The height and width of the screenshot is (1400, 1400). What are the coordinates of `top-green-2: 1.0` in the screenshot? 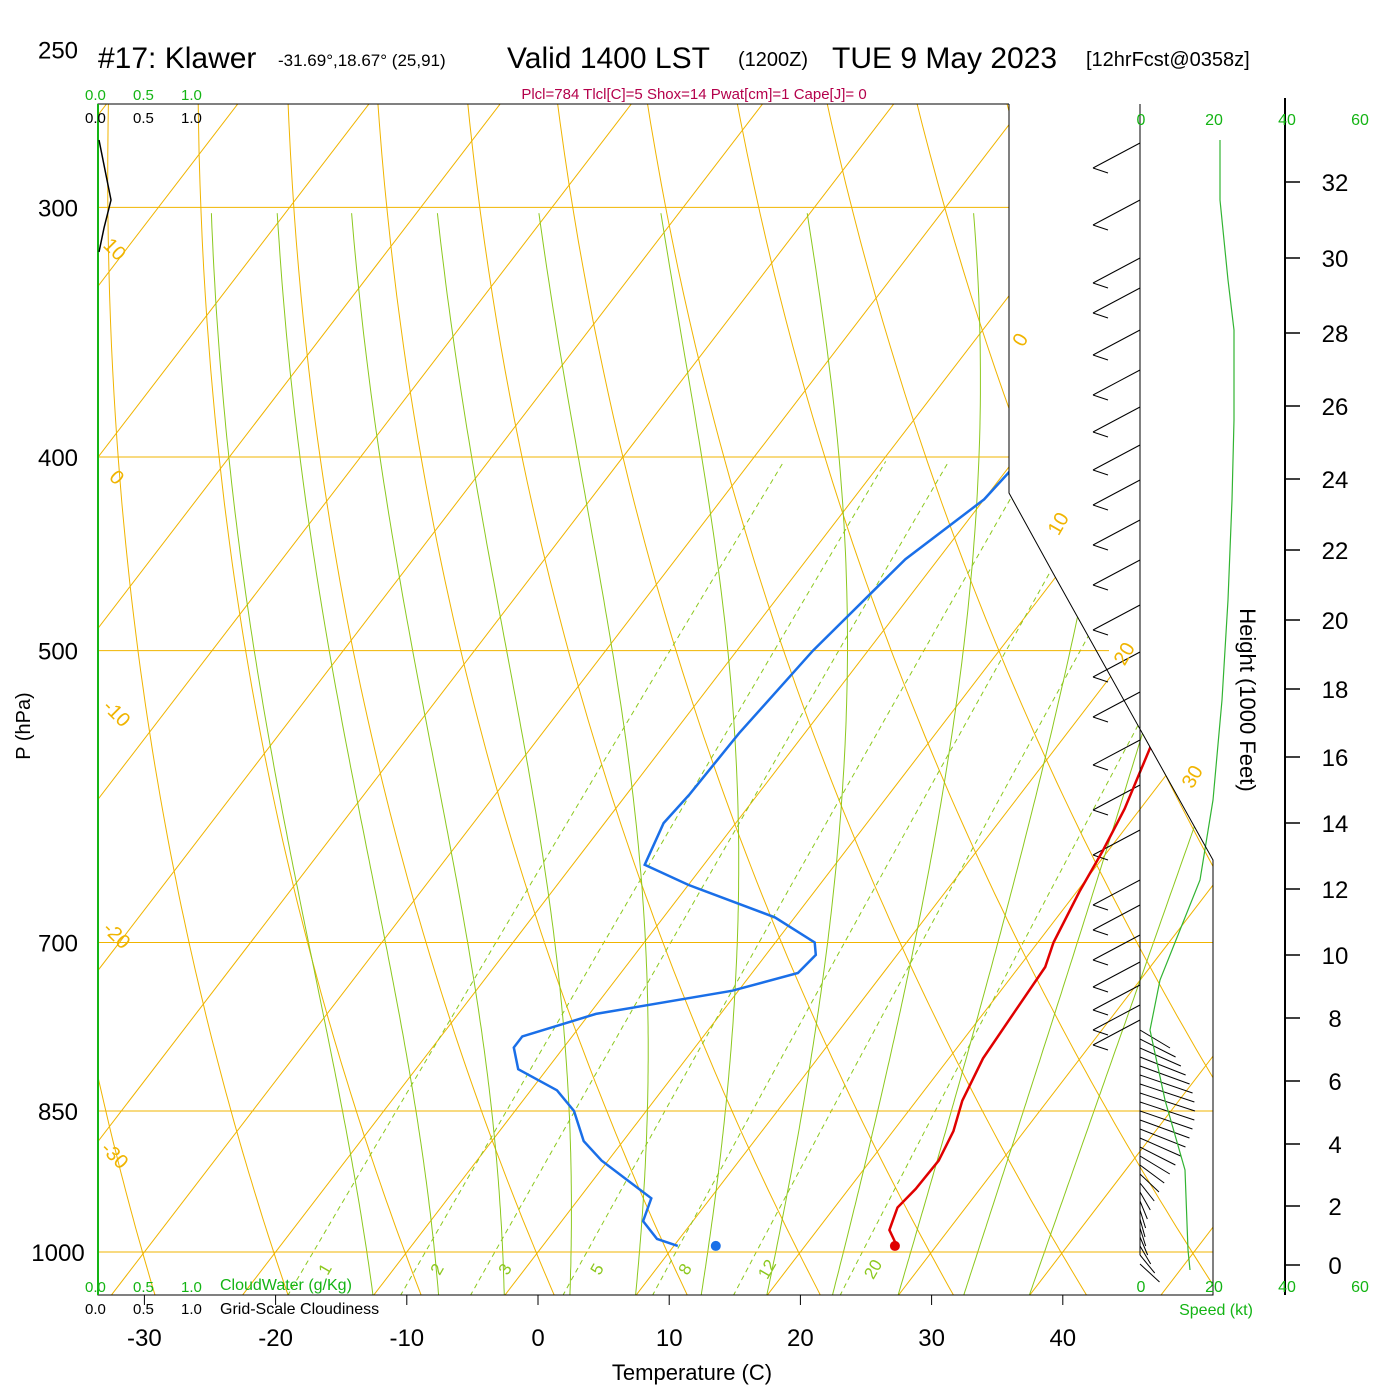 It's located at (191, 95).